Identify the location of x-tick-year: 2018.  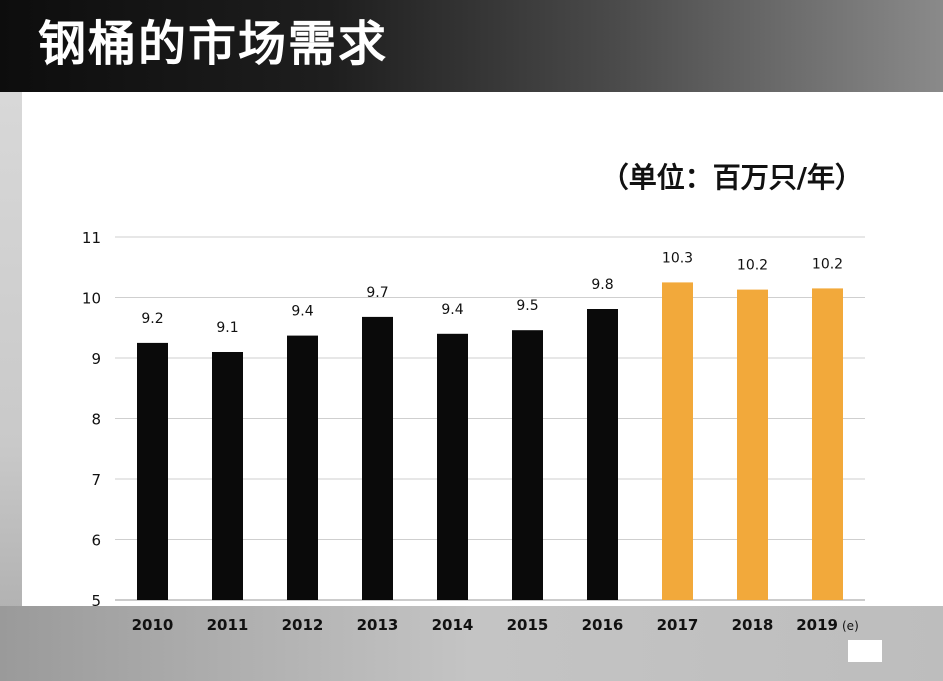
(753, 625).